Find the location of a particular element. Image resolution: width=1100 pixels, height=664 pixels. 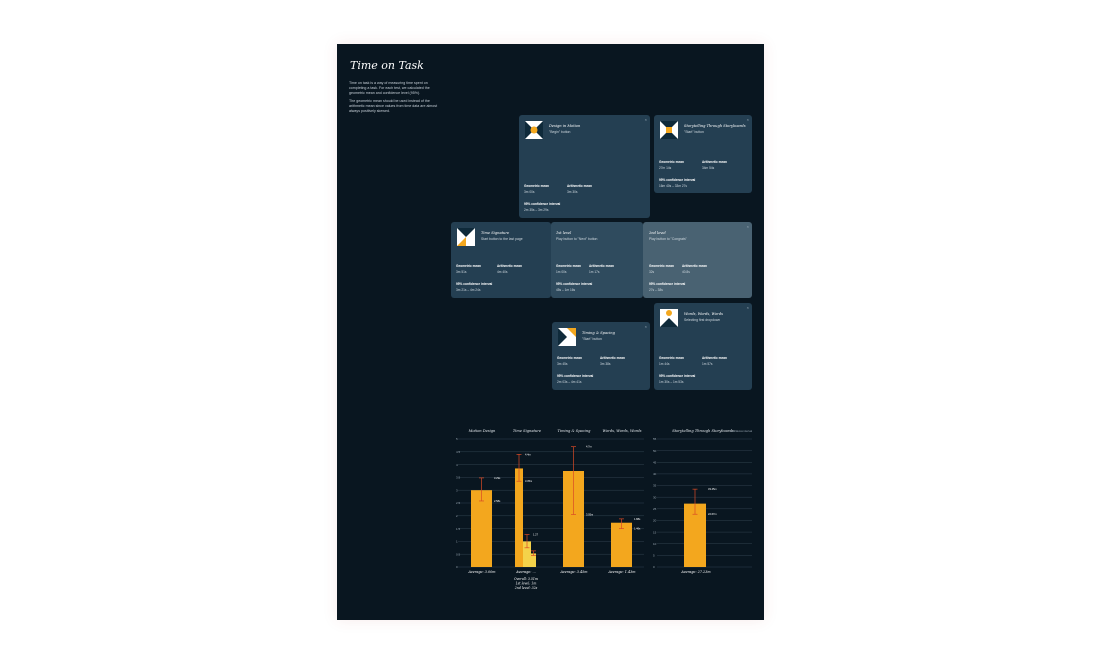

y-tick-label: 4.5 is located at coordinates (458, 452).